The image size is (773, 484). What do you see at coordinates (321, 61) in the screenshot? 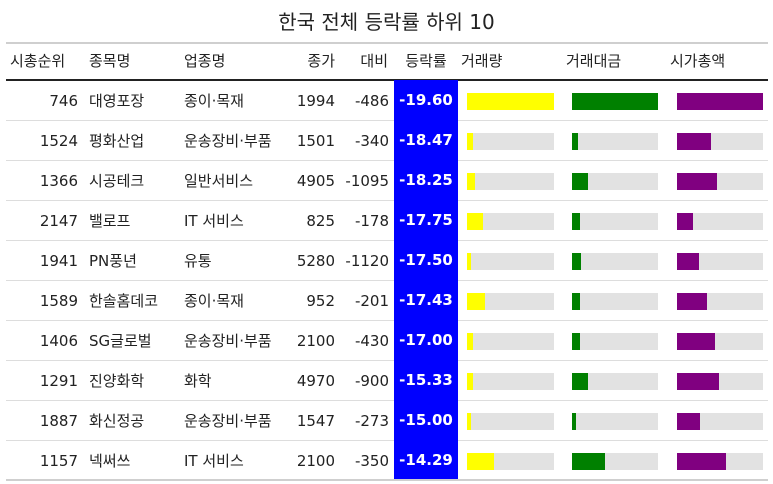
I see `header-close: 종가` at bounding box center [321, 61].